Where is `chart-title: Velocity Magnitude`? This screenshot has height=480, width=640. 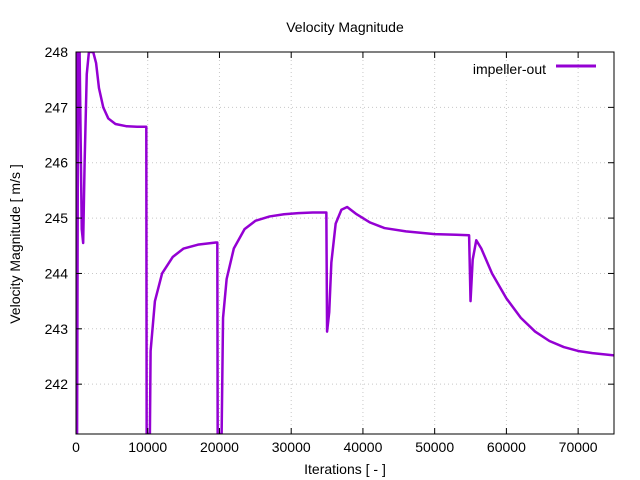 chart-title: Velocity Magnitude is located at coordinates (345, 27).